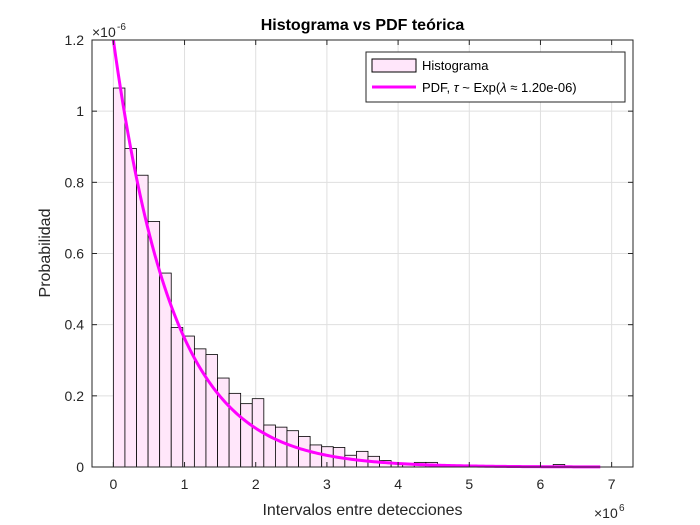 The image size is (700, 525). What do you see at coordinates (363, 25) in the screenshot?
I see `chart-title: Histograma vs PDF teórica` at bounding box center [363, 25].